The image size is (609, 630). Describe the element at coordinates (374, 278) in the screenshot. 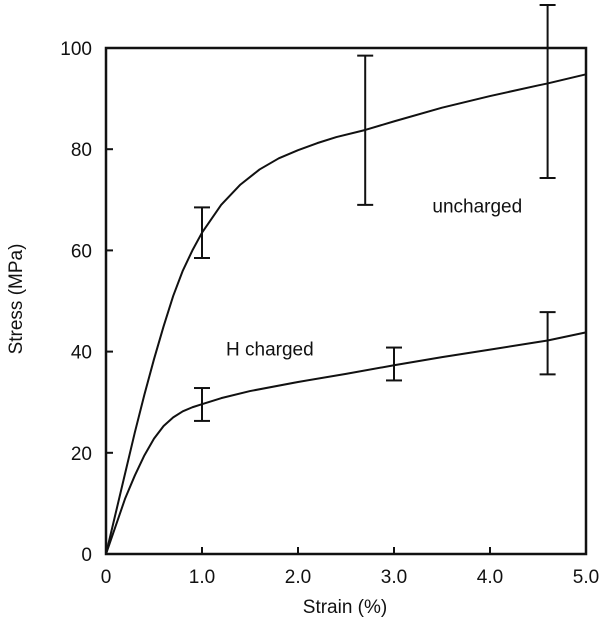

I see `series-labels: uncharged H charged` at that location.